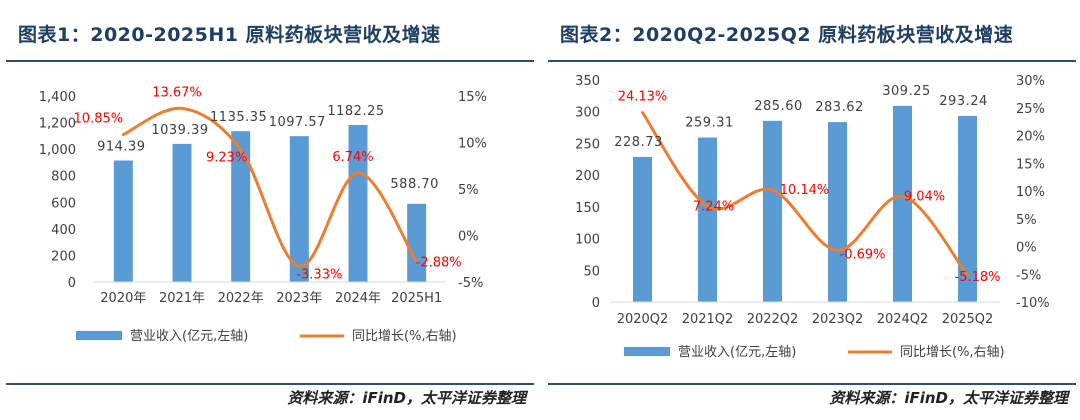 This screenshot has width=1080, height=420. What do you see at coordinates (1030, 81) in the screenshot?
I see `right-axis-tick: 30%` at bounding box center [1030, 81].